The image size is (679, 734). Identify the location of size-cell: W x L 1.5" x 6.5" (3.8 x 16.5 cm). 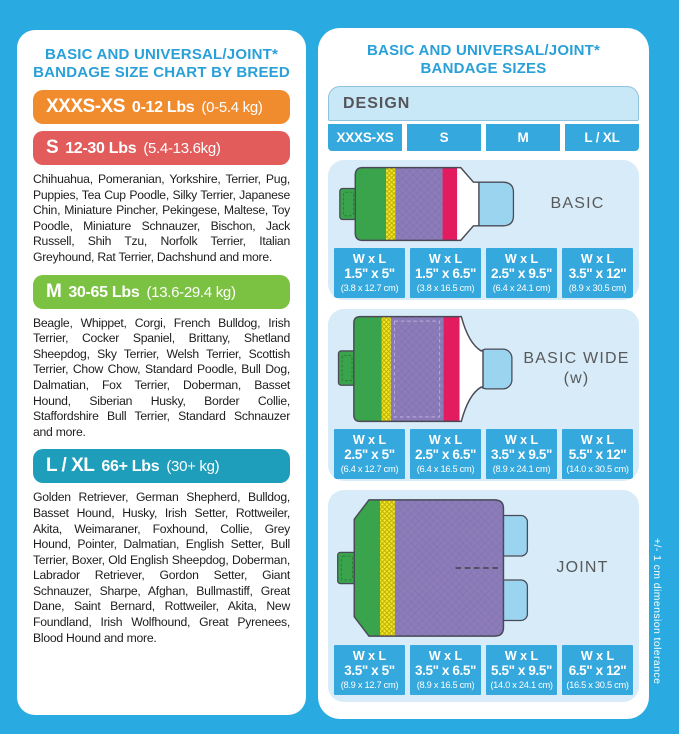
(445, 273).